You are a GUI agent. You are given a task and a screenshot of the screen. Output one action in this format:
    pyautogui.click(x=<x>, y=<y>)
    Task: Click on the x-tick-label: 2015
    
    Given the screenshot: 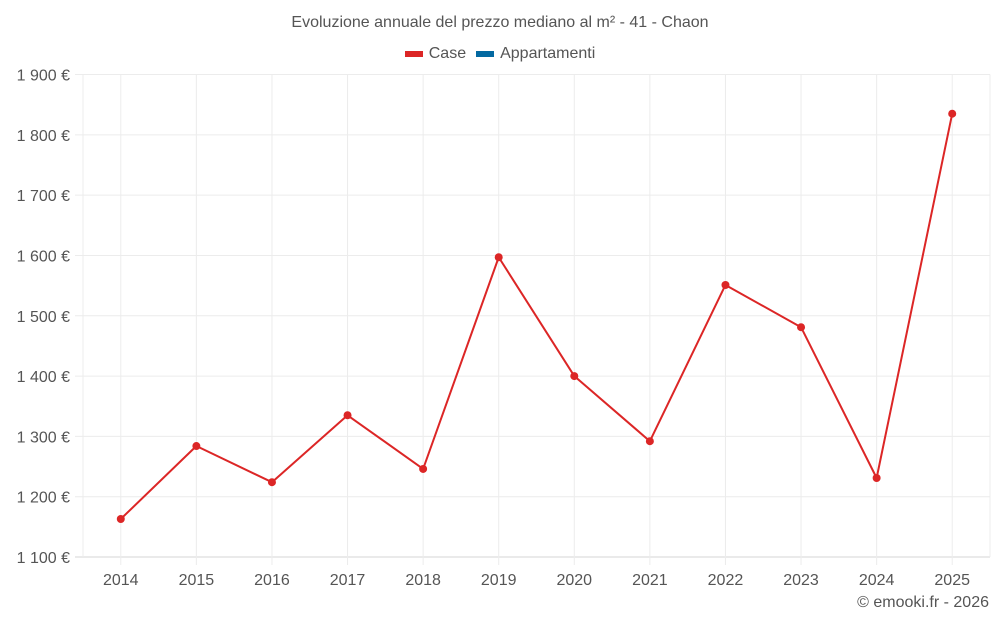 What is the action you would take?
    pyautogui.click(x=197, y=580)
    